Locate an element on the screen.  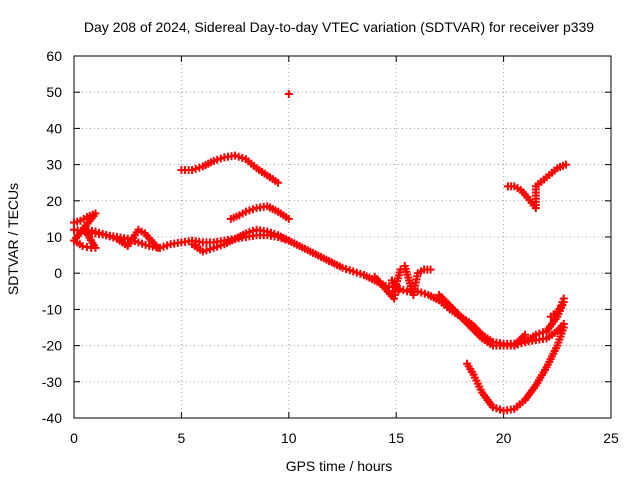
y-tick-label: 60 is located at coordinates (54, 56).